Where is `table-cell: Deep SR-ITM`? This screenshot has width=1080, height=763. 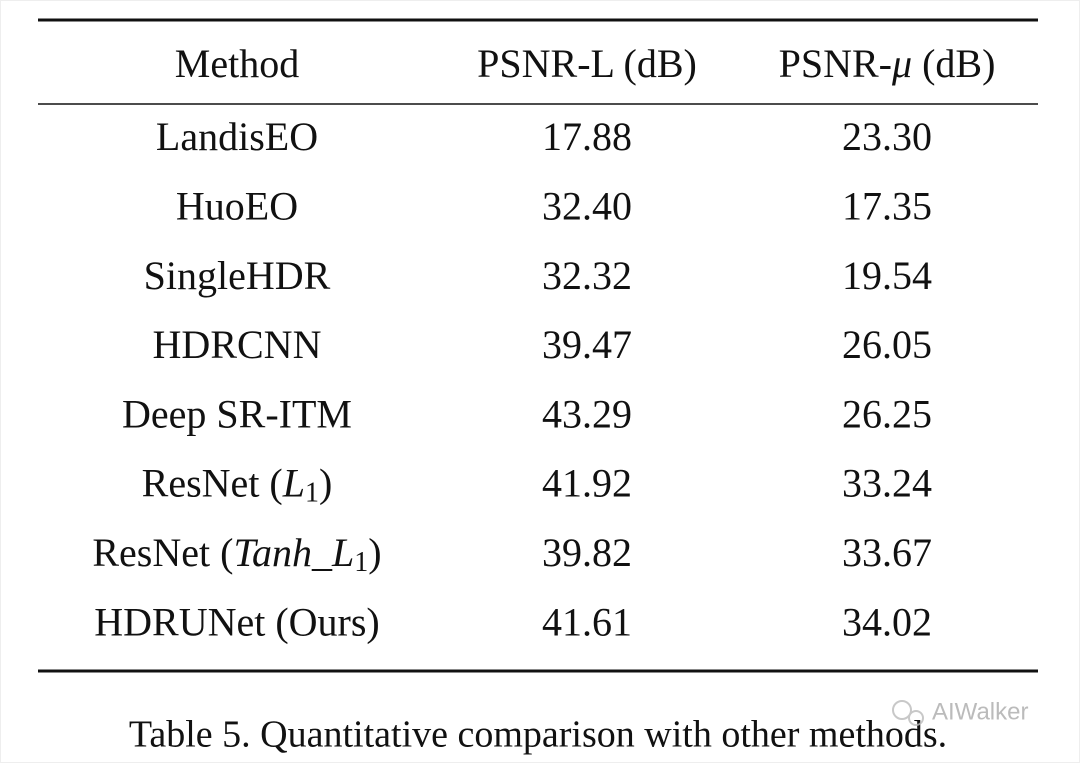
table-cell: Deep SR-ITM is located at coordinates (237, 413).